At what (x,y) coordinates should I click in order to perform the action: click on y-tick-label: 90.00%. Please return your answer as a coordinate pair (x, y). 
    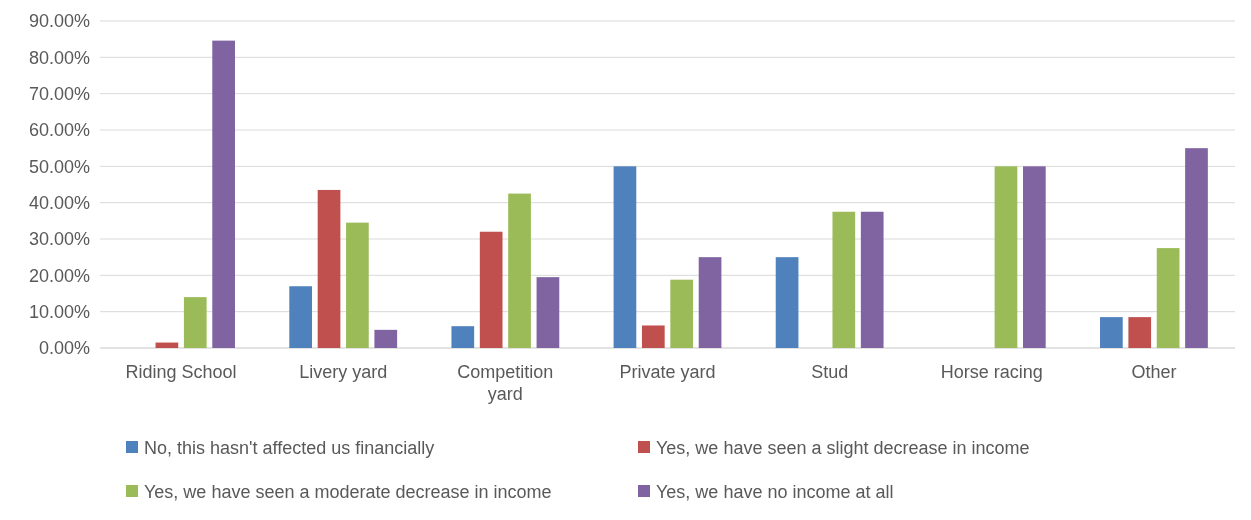
    Looking at the image, I should click on (59, 21).